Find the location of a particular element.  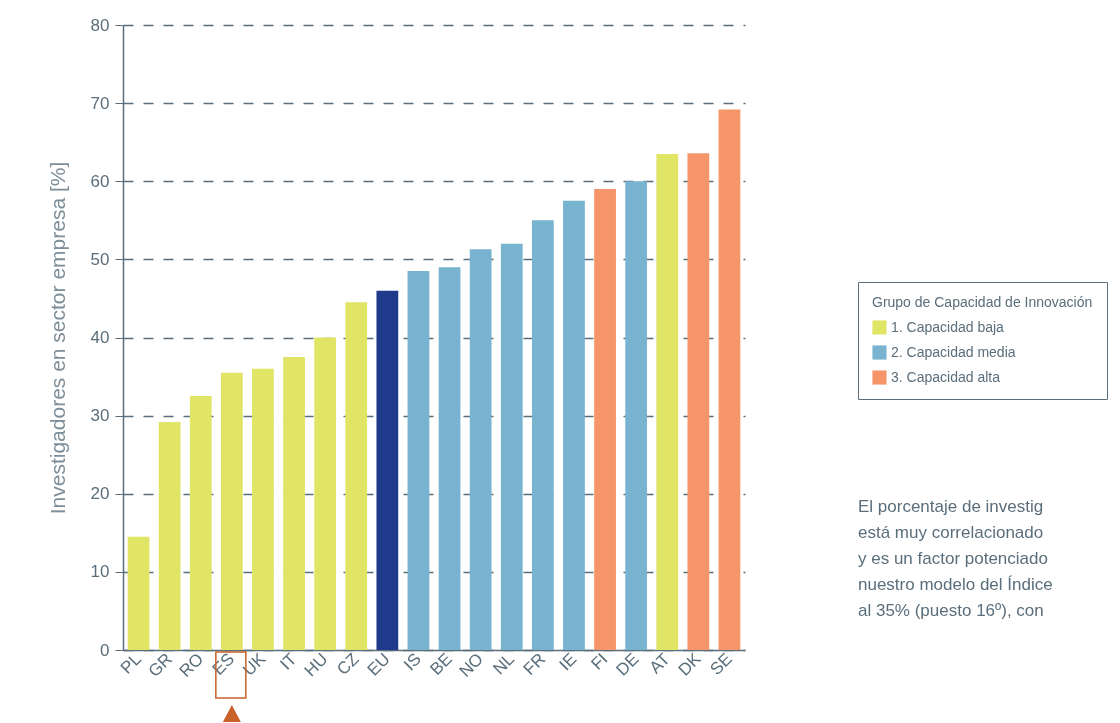

y-tick-label: 30 is located at coordinates (100, 416).